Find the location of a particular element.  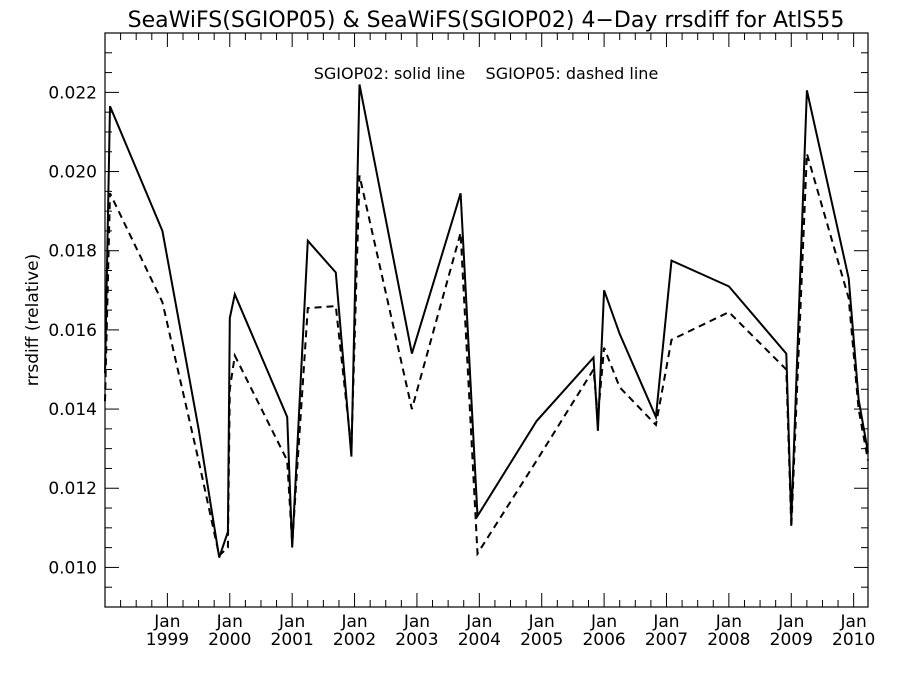

y-tick-label: 0.010 is located at coordinates (72, 568).